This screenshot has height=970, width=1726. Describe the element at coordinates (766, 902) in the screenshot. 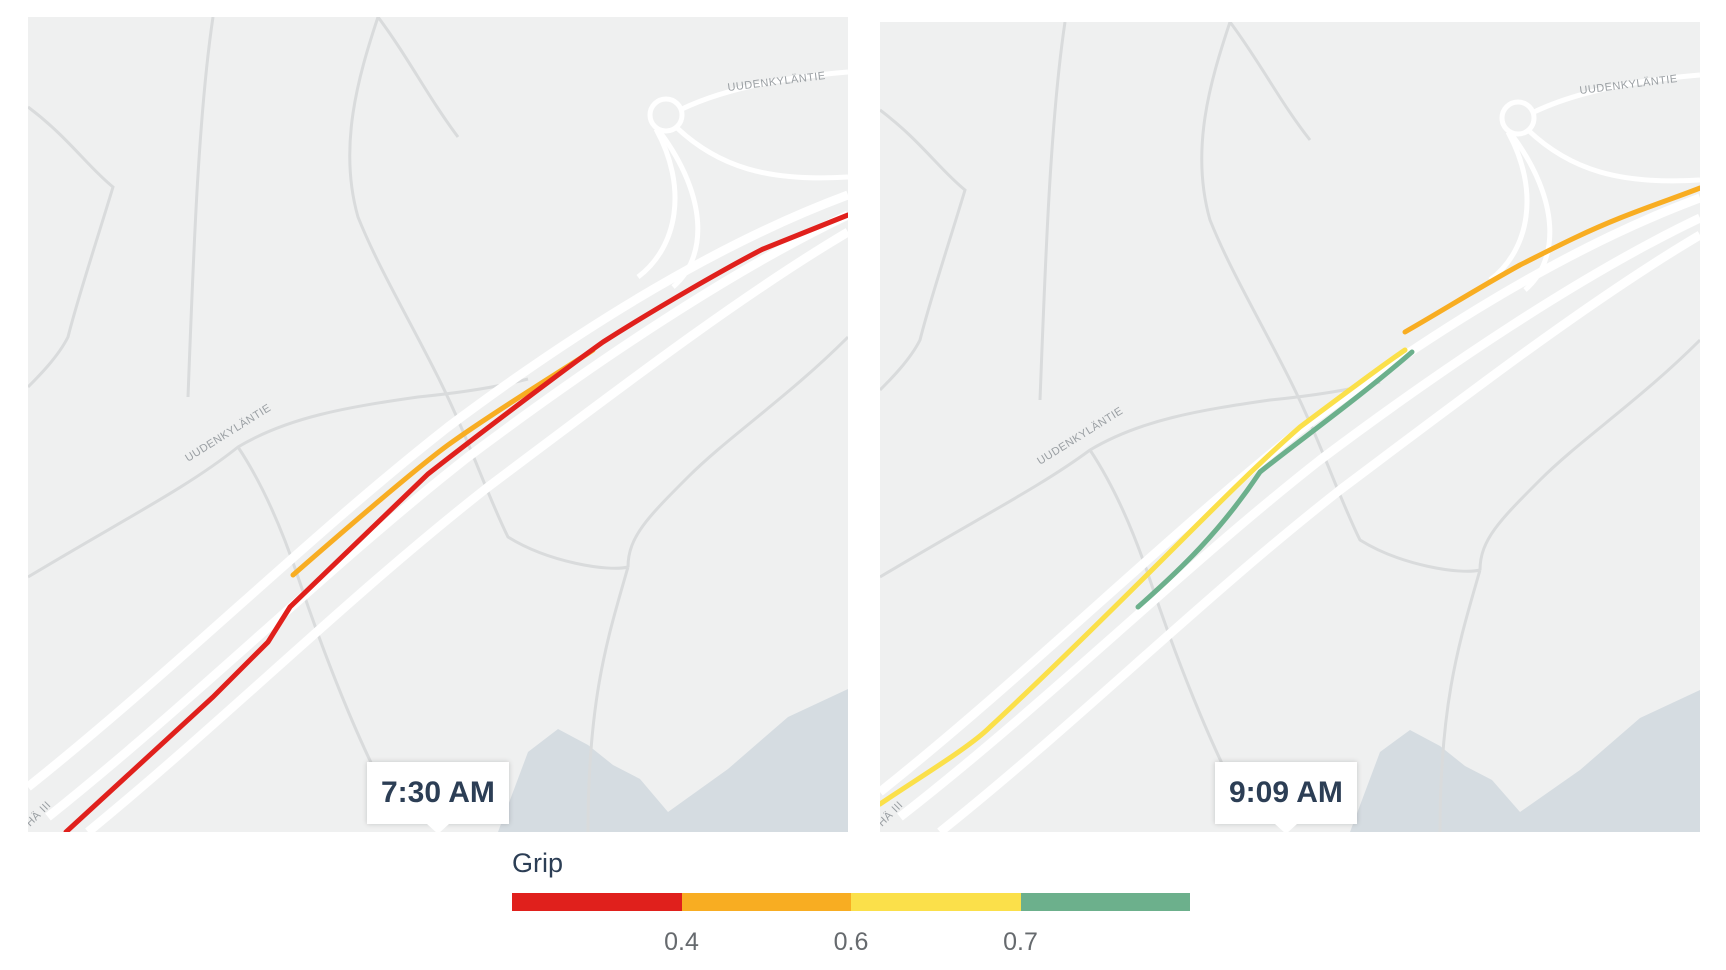

I see `legend-segment-fair` at that location.